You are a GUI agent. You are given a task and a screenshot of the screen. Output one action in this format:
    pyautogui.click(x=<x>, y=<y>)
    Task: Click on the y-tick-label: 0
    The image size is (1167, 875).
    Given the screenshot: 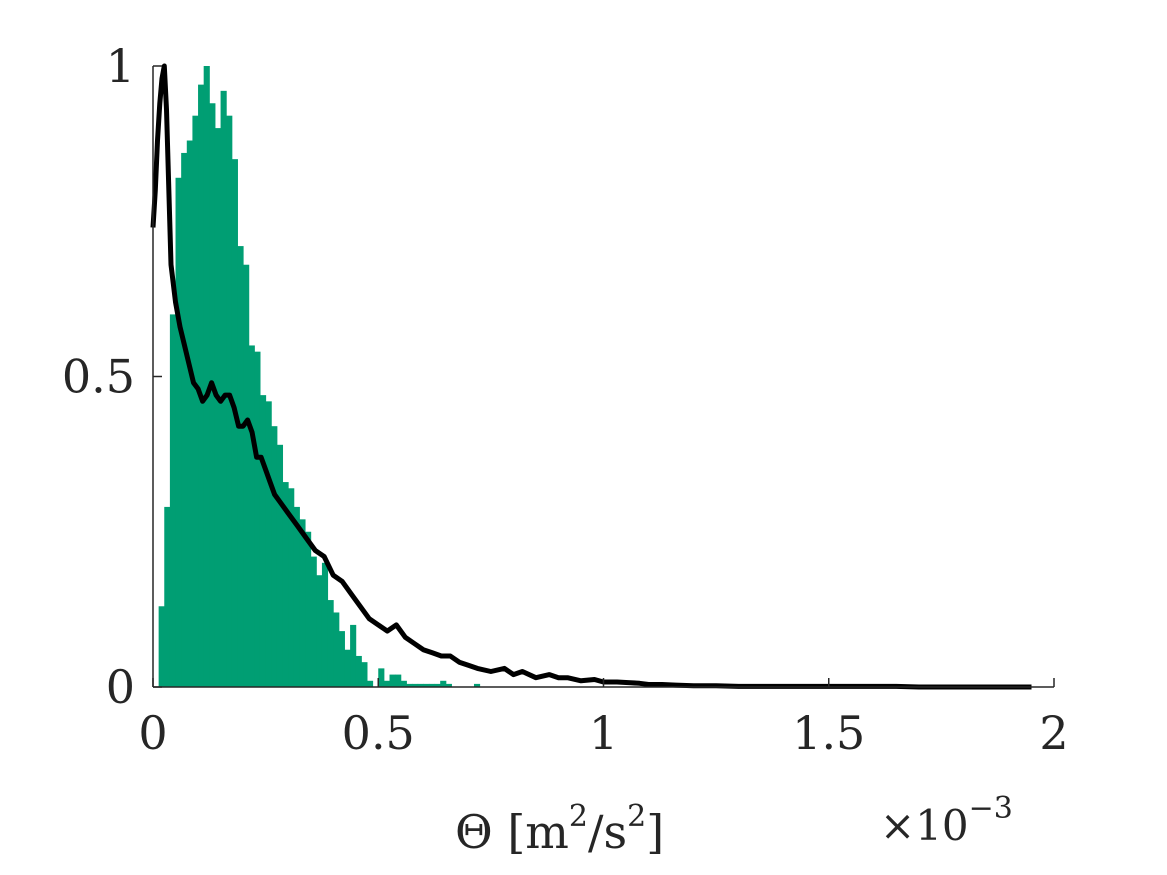 What is the action you would take?
    pyautogui.click(x=120, y=687)
    